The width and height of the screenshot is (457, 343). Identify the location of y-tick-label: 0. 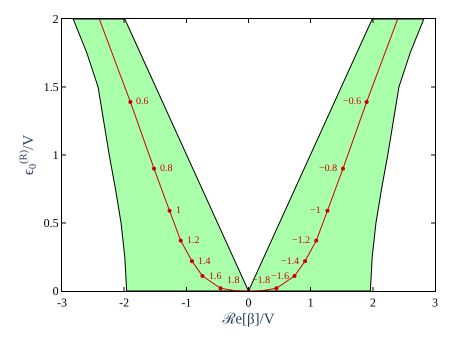
(55, 291).